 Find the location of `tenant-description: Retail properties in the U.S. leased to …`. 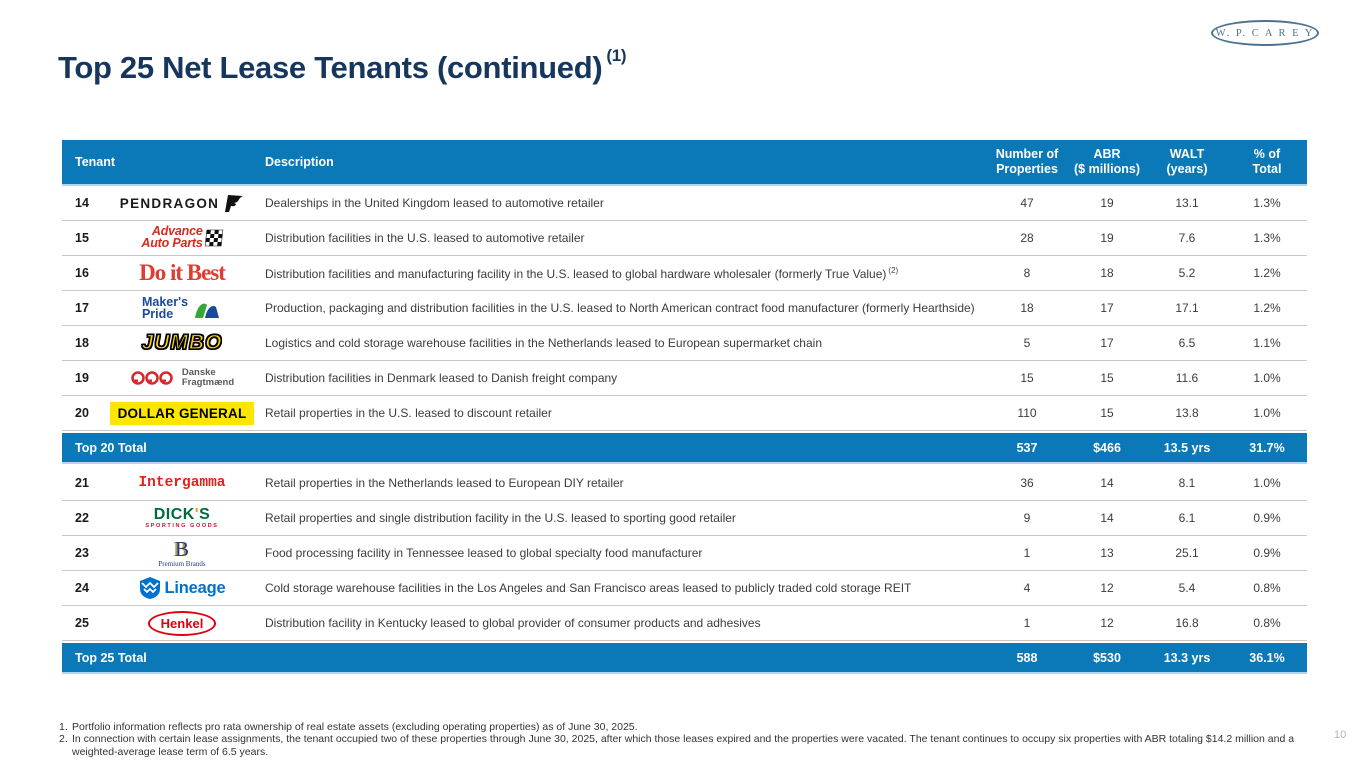

tenant-description: Retail properties in the U.S. leased to … is located at coordinates (408, 413).